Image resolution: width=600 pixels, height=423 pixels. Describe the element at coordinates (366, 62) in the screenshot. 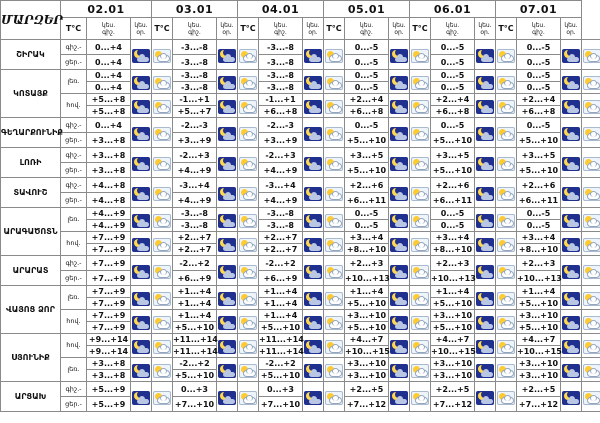

I see `day-temp-cell: 0...-5` at that location.